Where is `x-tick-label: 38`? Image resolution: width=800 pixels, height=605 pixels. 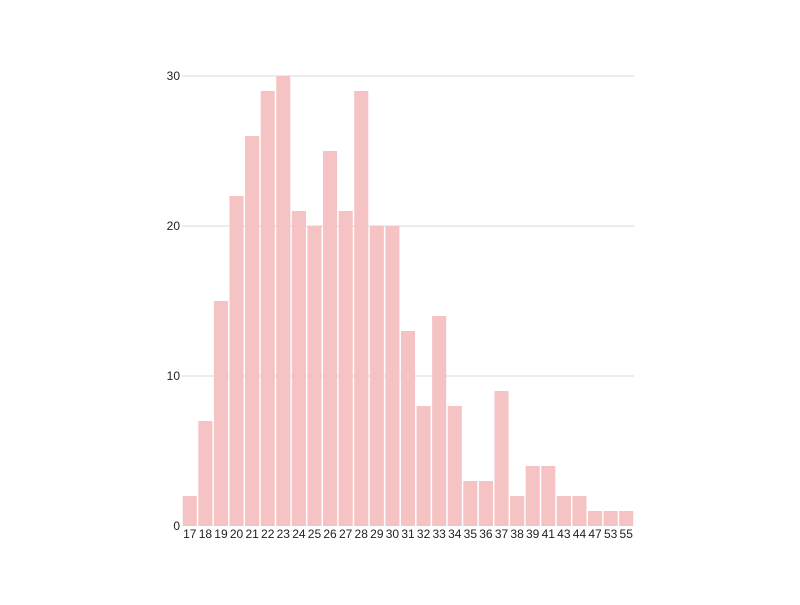 x-tick-label: 38 is located at coordinates (517, 534).